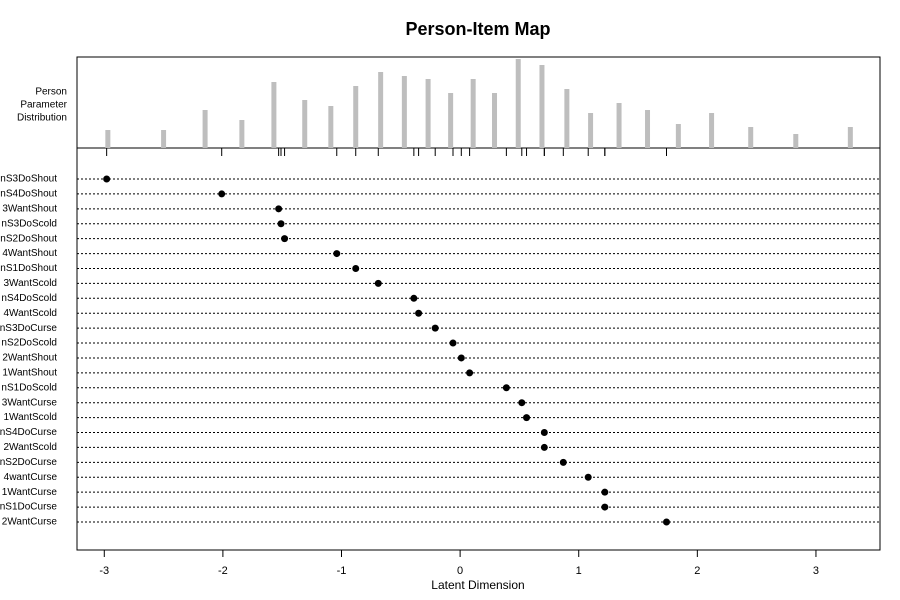 This screenshot has height=600, width=900. What do you see at coordinates (30, 522) in the screenshot?
I see `item-label: 2WantCurse` at bounding box center [30, 522].